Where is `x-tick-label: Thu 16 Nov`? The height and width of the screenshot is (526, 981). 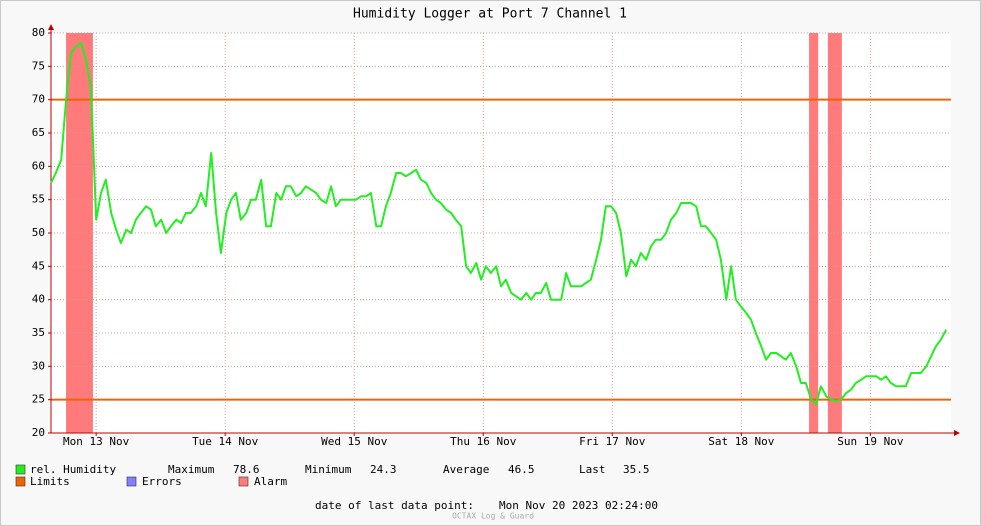 x-tick-label: Thu 16 Nov is located at coordinates (483, 441).